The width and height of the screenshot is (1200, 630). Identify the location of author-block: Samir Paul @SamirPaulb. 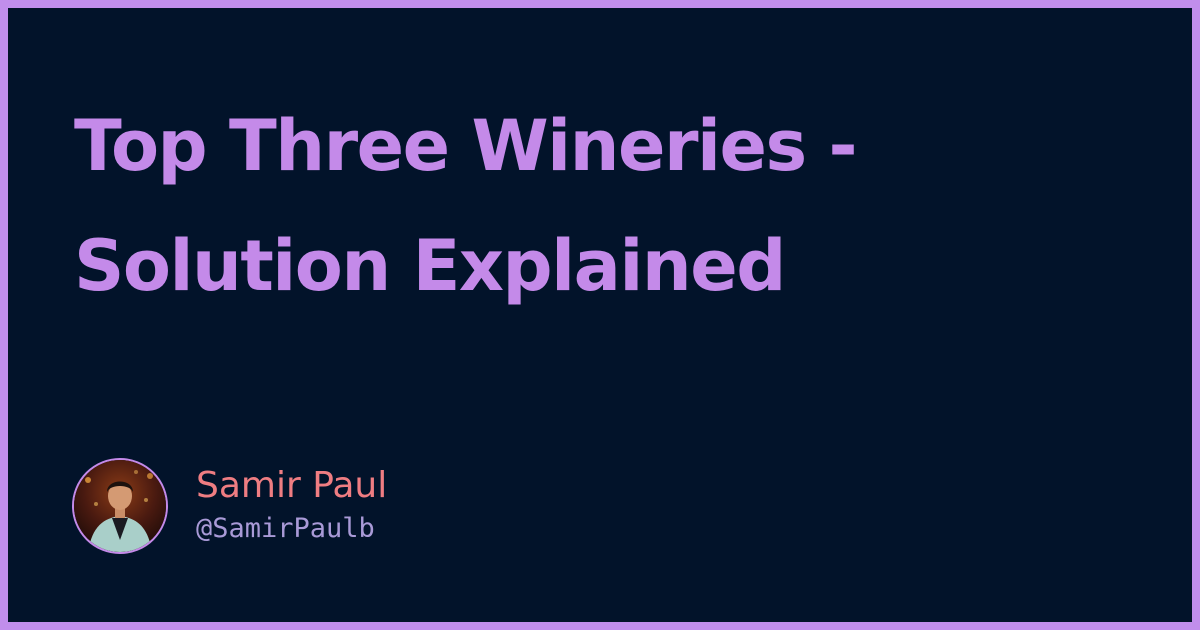
(229, 506).